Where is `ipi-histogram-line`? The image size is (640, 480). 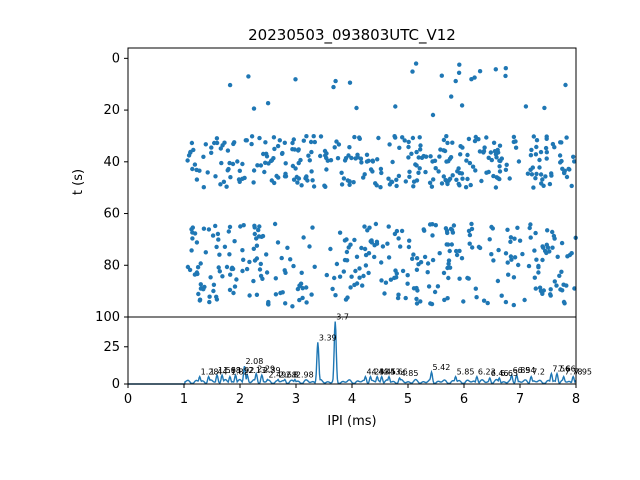
ipi-histogram-line is located at coordinates (352, 353).